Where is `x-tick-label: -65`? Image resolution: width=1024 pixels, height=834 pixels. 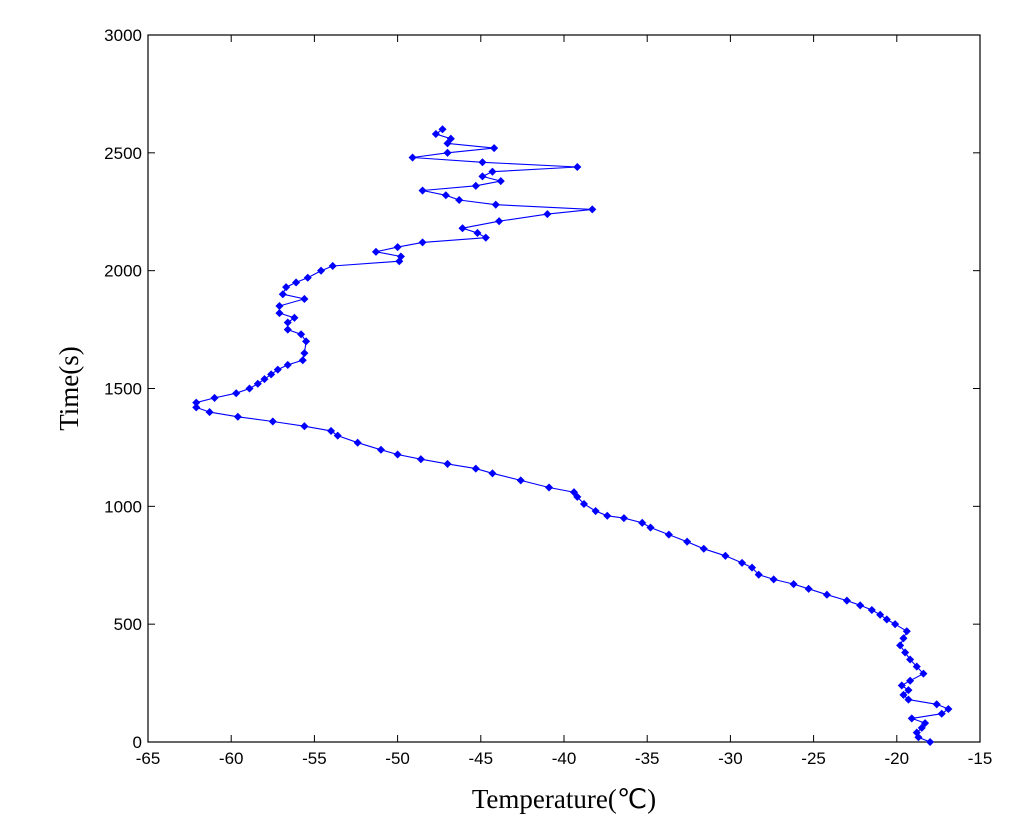 x-tick-label: -65 is located at coordinates (148, 758).